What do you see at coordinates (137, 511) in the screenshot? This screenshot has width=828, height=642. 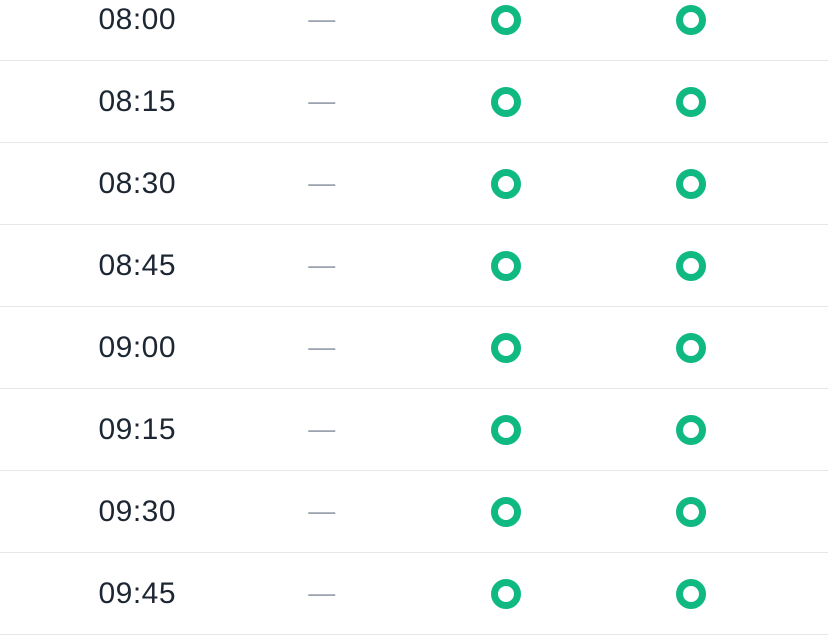 I see `time-label: 09:30` at bounding box center [137, 511].